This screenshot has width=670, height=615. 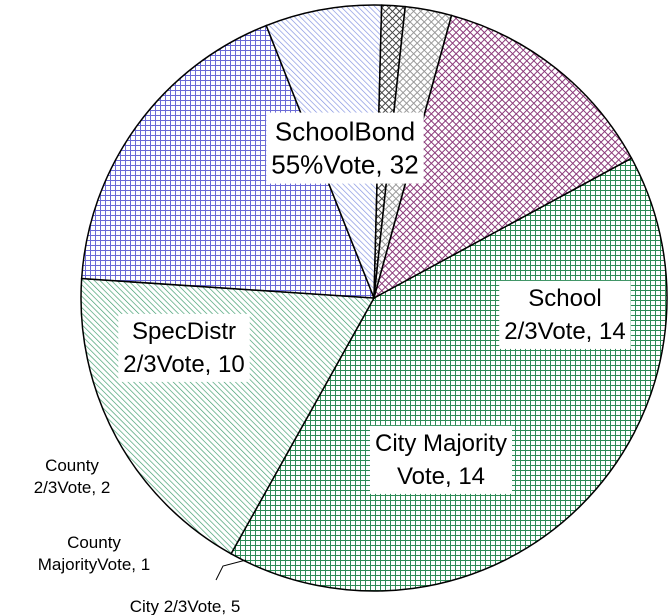 What do you see at coordinates (564, 331) in the screenshot?
I see `slice-label-line: 2/3Vote, 14` at bounding box center [564, 331].